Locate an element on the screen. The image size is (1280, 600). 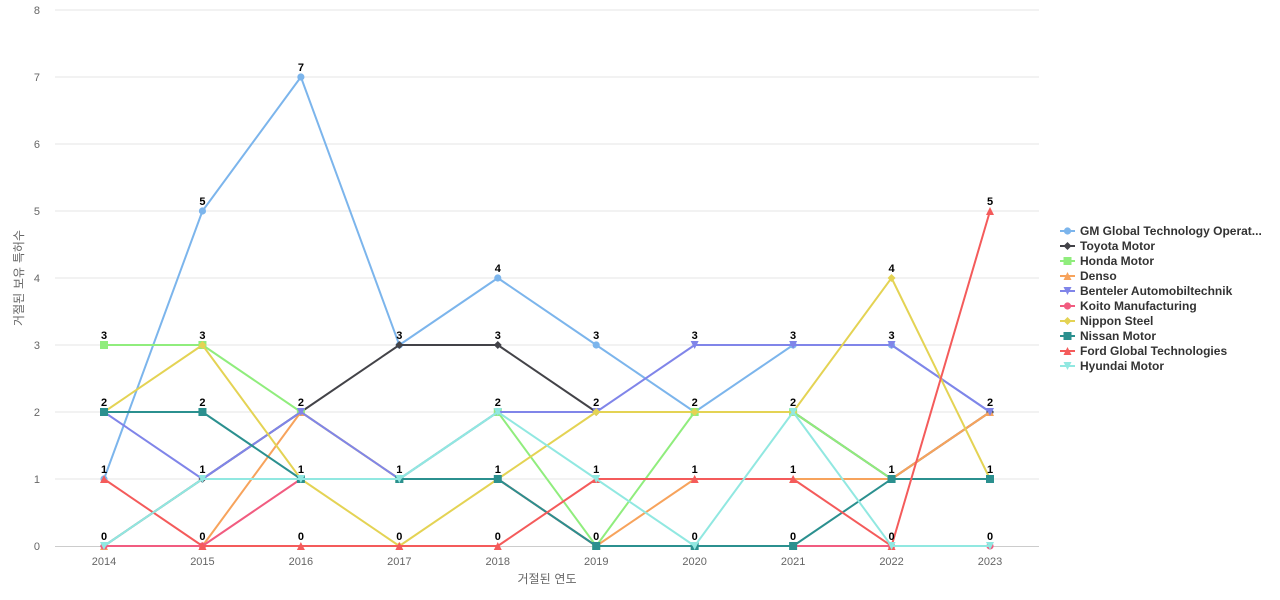
legend-item: Ford Global Technologies is located at coordinates (1143, 351).